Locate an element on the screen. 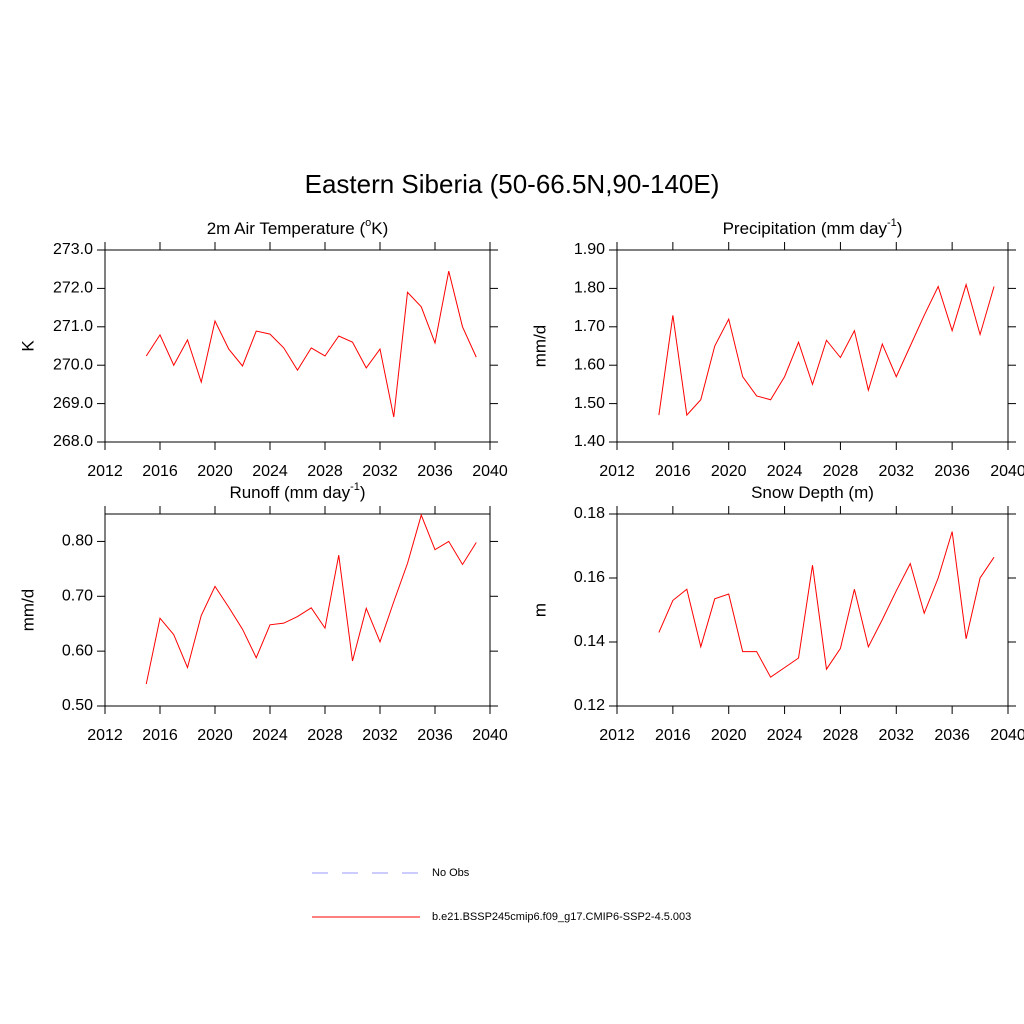 The width and height of the screenshot is (1024, 1024). chart-title: Snow Depth (m) is located at coordinates (812, 492).